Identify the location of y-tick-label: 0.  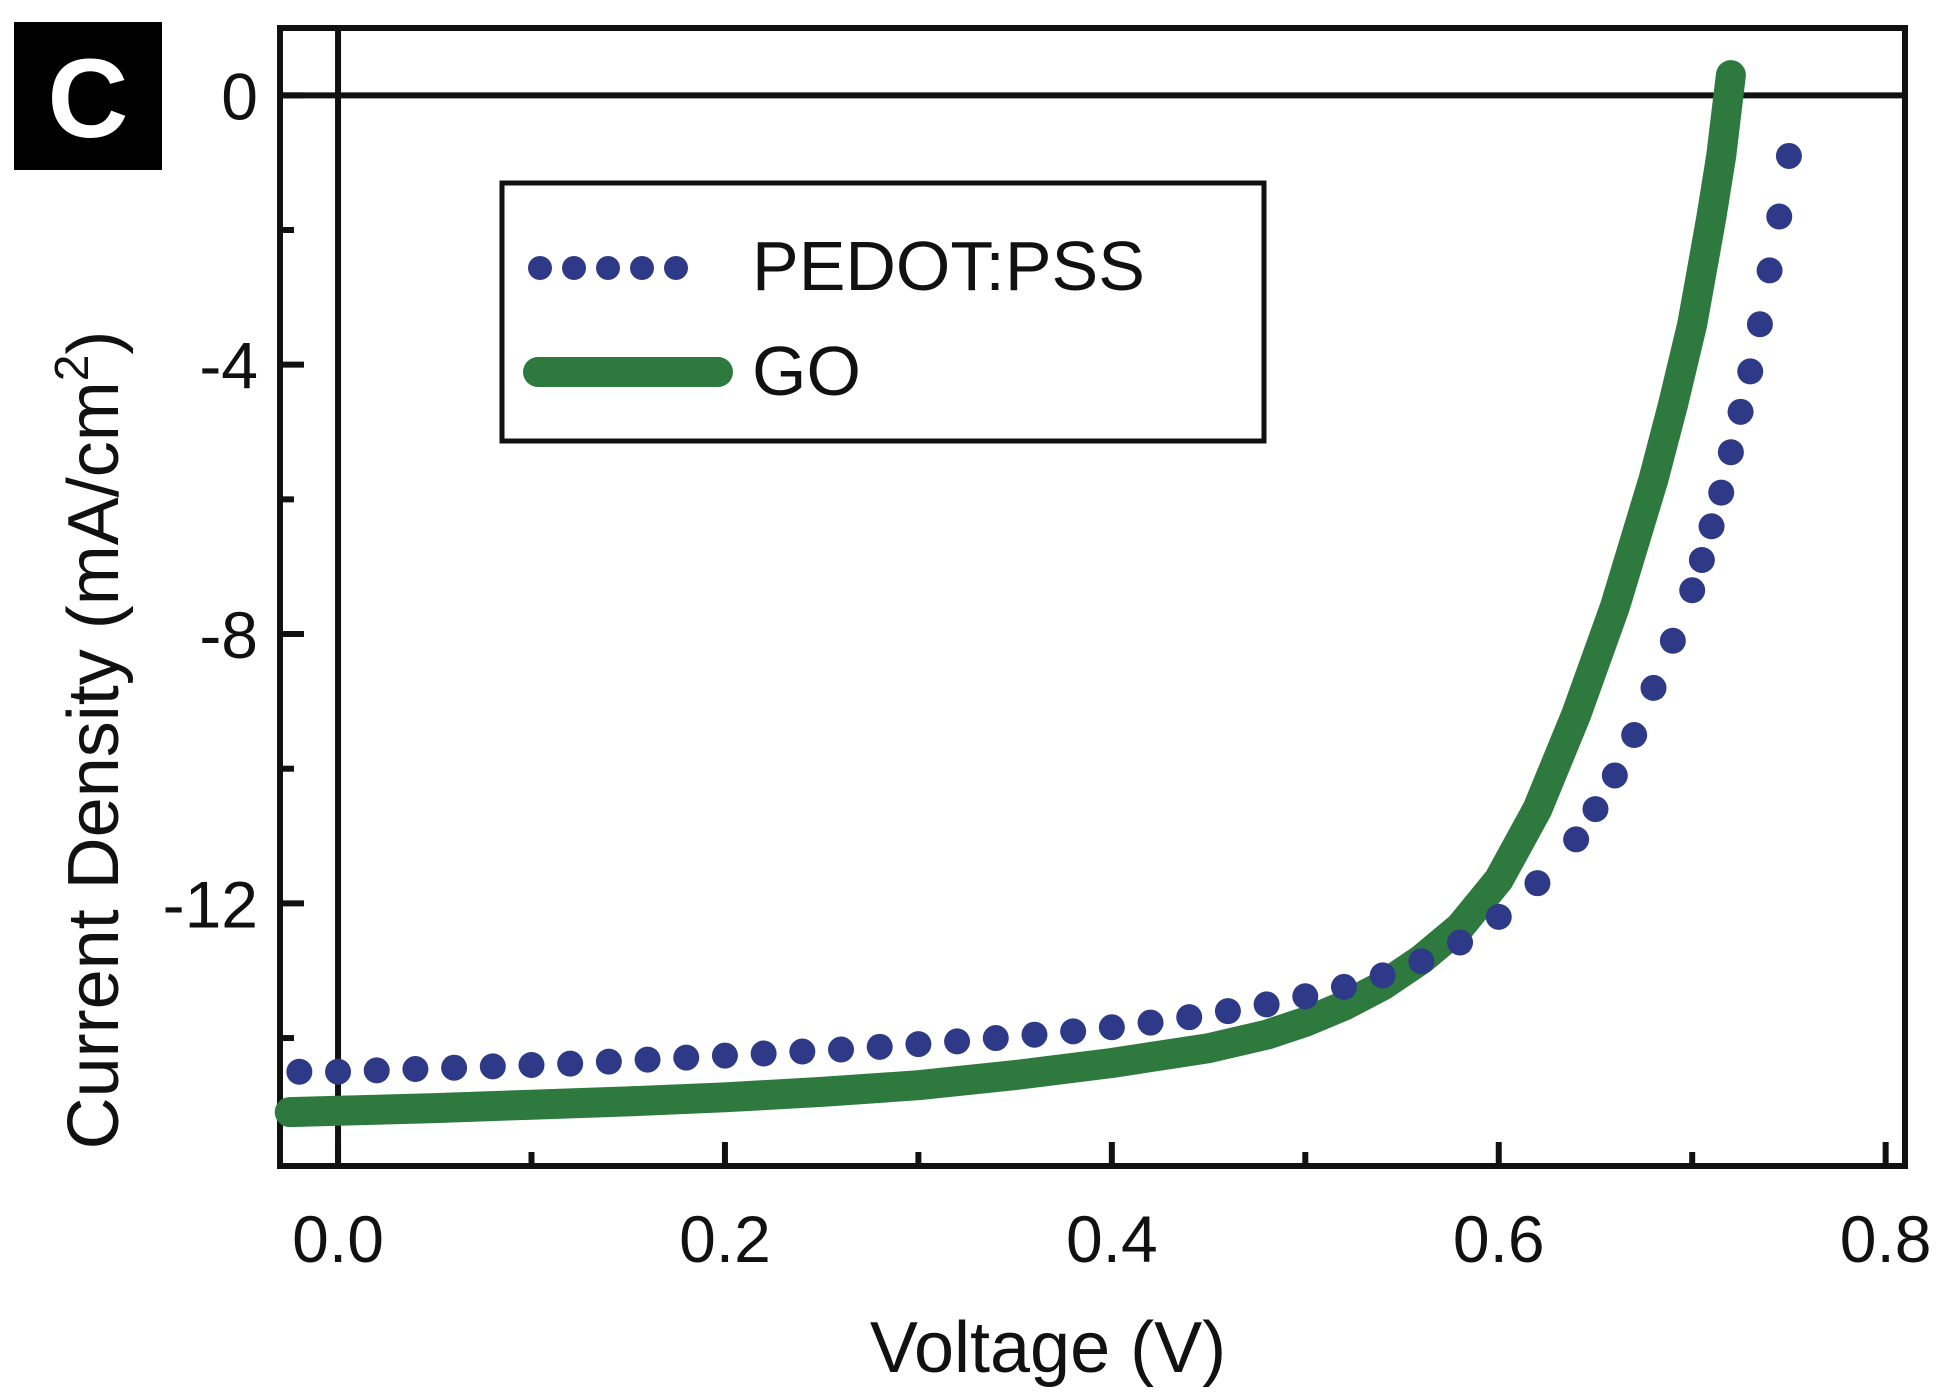
(239, 96).